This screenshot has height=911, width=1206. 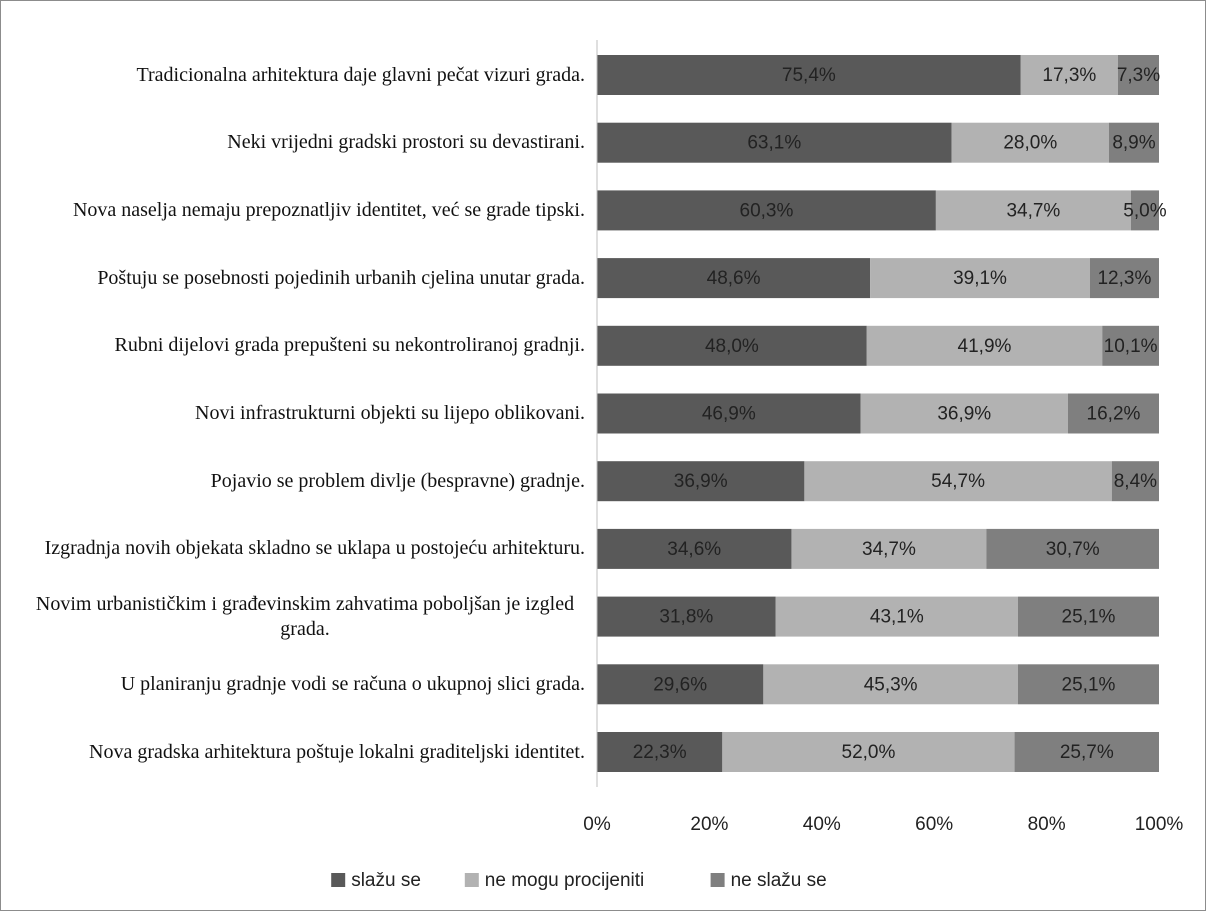 I want to click on x-tick-label: 40%, so click(x=822, y=824).